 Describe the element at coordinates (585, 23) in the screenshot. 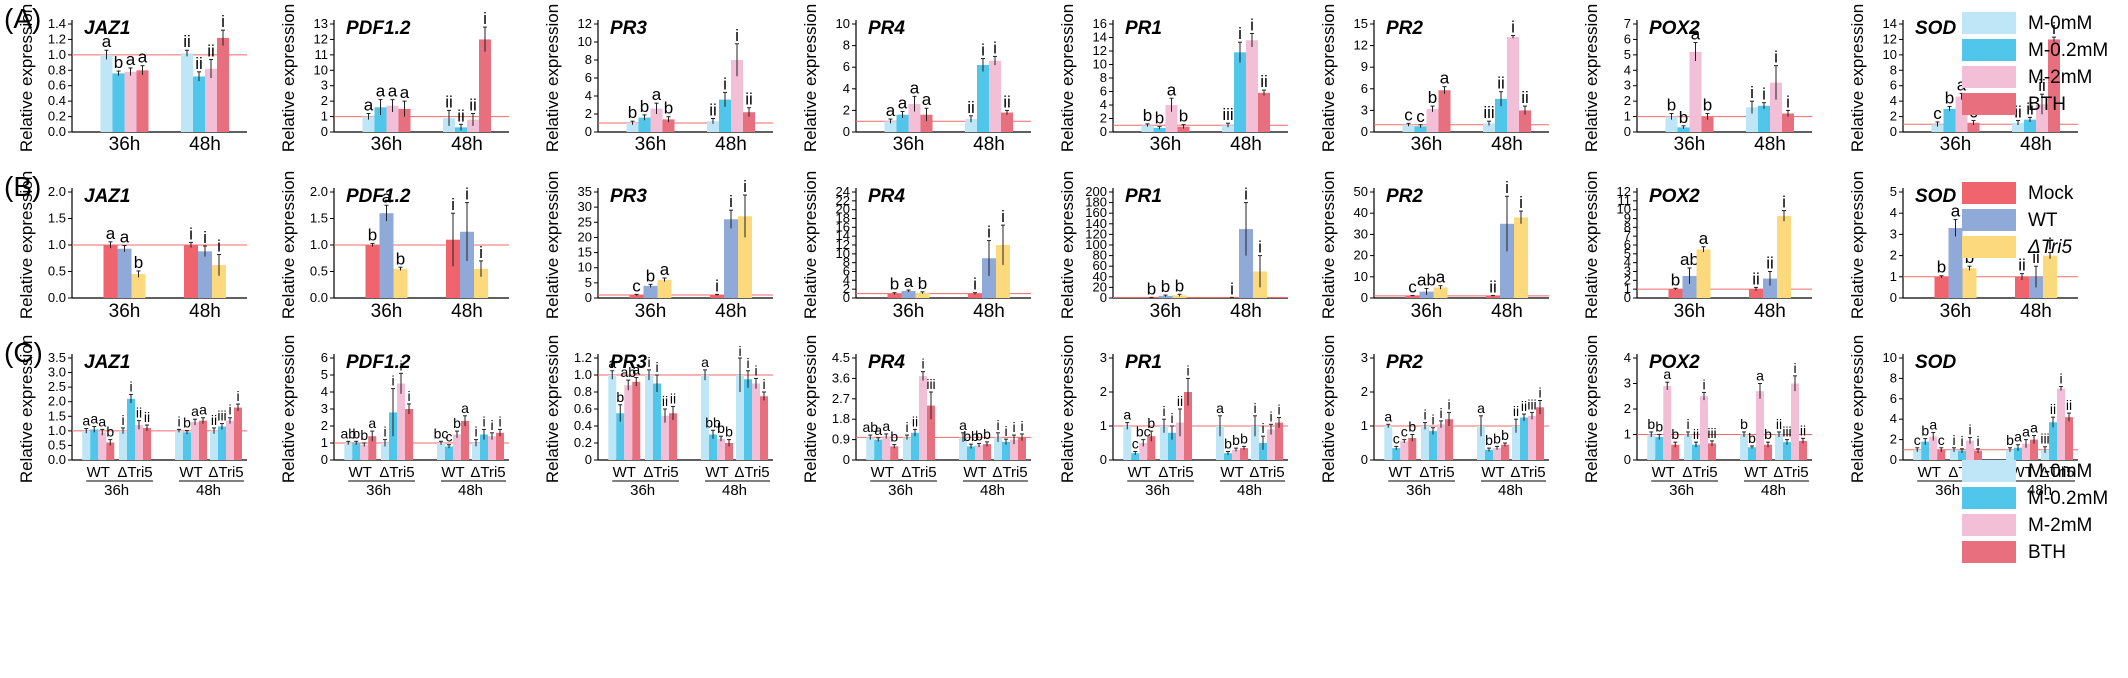

I see `y-tick-label: 12` at that location.